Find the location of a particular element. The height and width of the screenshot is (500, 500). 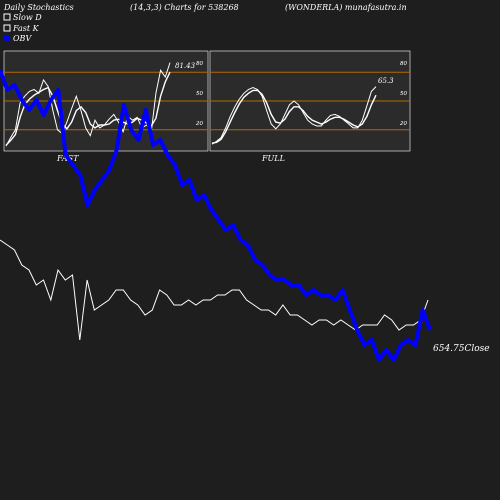

legend-swatch-slow-d is located at coordinates (7, 17).